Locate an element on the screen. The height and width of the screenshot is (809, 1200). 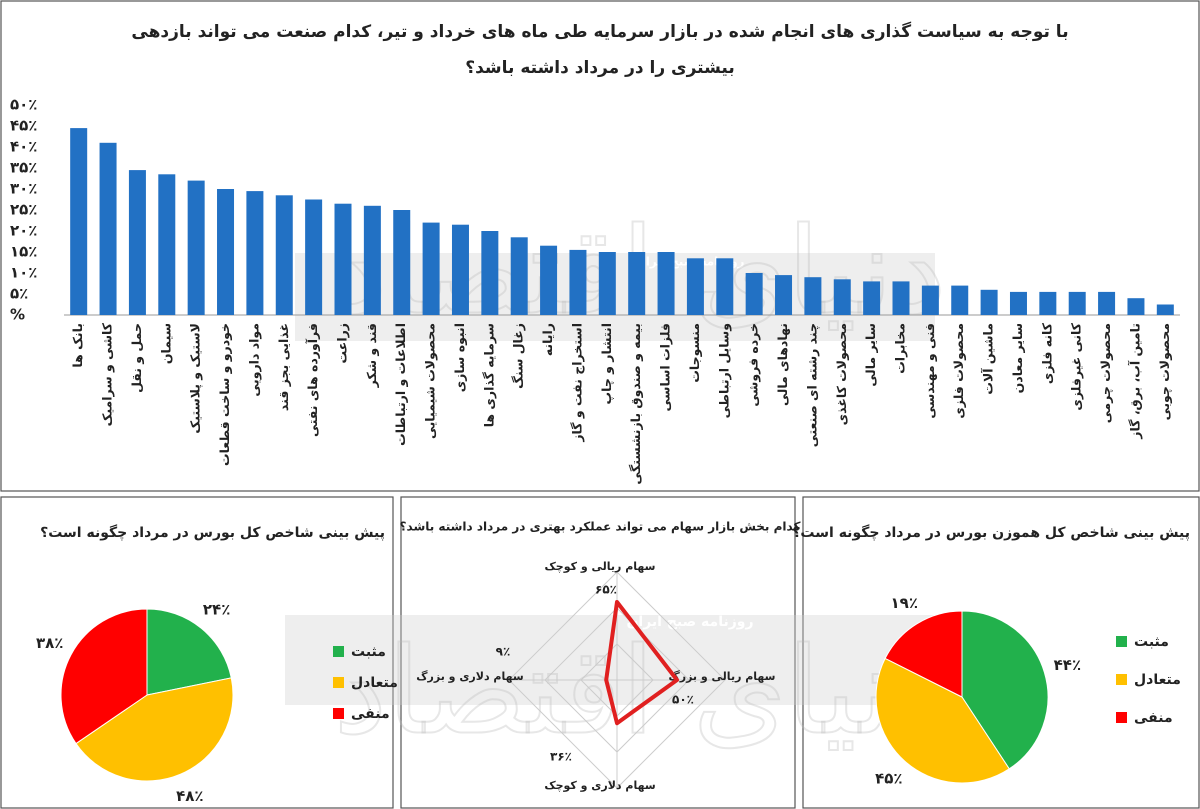
x-tick-label: لاستیک و پلاستیک is located at coordinates (195, 378).